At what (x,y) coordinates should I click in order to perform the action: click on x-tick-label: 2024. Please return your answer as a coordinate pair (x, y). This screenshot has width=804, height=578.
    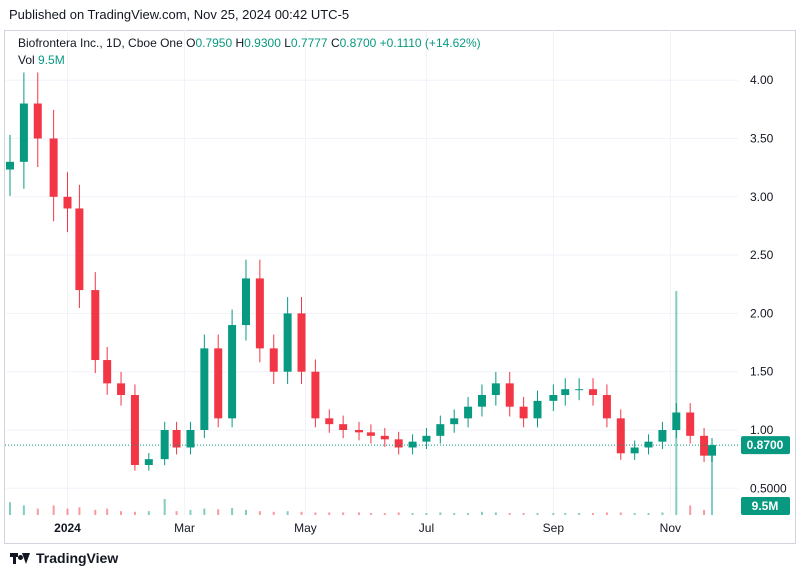
    Looking at the image, I should click on (67, 528).